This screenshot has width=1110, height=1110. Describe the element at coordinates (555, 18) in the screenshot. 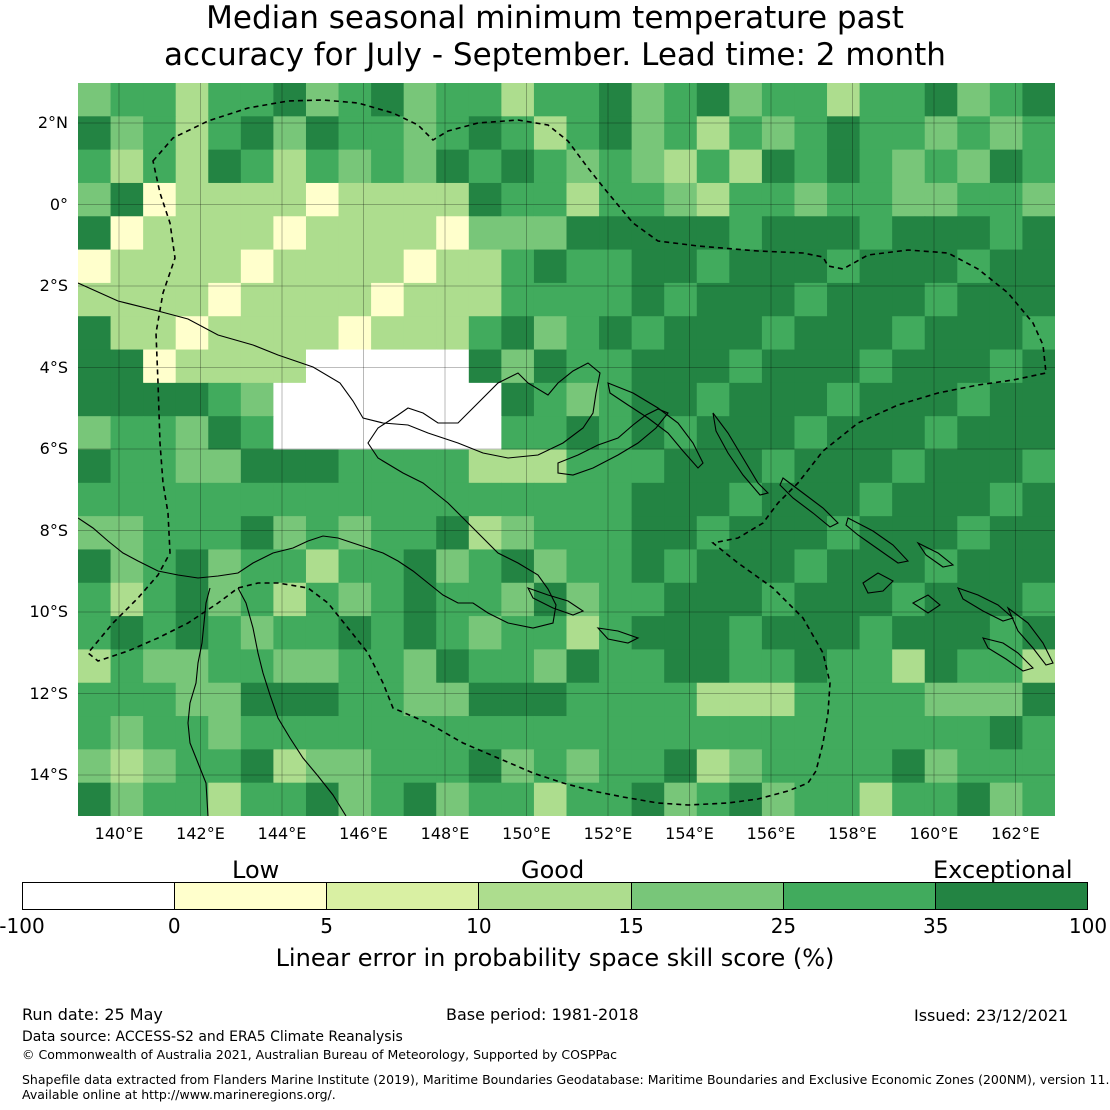

I see `title-line-1: Median seasonal minimum temperature past` at that location.